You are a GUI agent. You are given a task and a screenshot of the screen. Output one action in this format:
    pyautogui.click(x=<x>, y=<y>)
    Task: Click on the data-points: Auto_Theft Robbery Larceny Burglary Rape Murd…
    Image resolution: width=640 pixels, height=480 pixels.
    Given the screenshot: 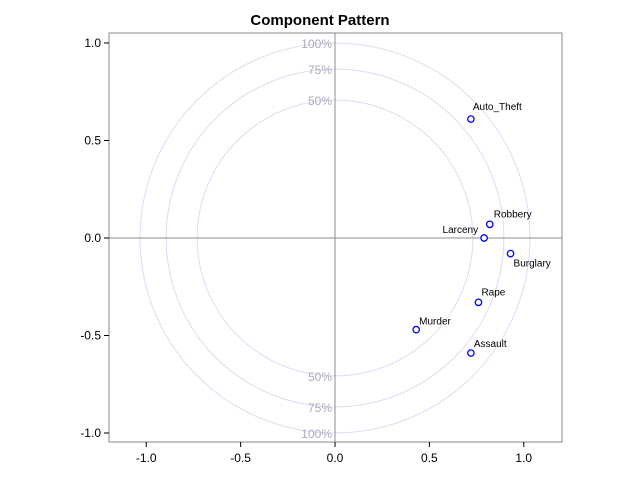 What is the action you would take?
    pyautogui.click(x=481, y=229)
    